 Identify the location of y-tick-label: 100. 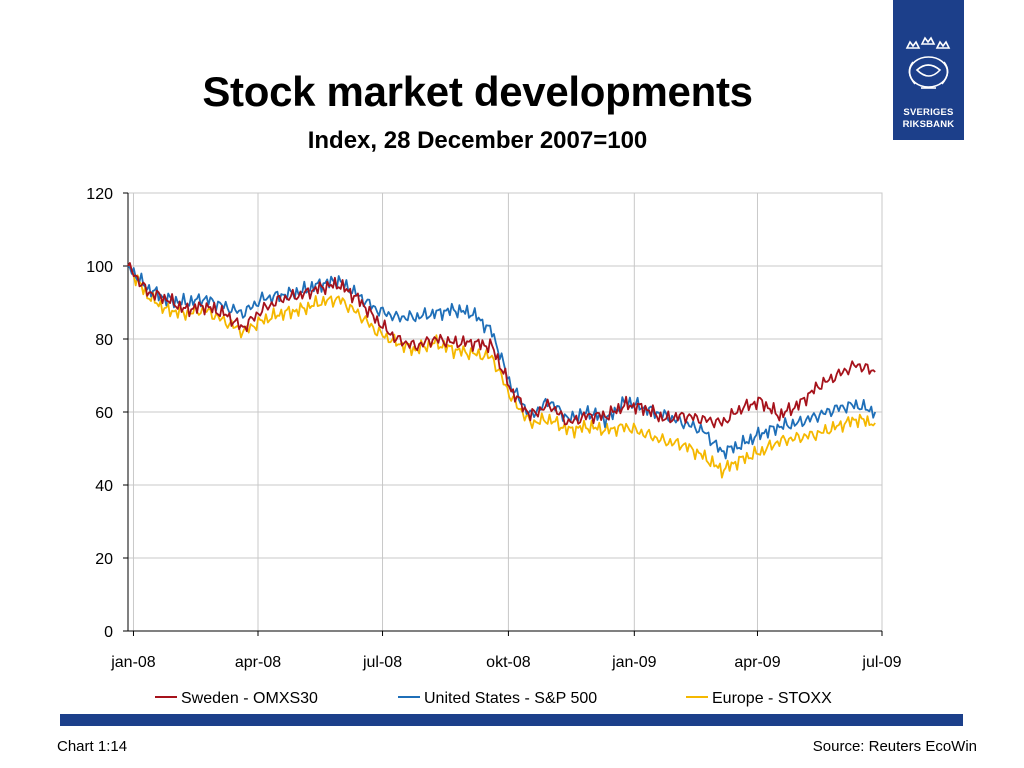
(99, 267).